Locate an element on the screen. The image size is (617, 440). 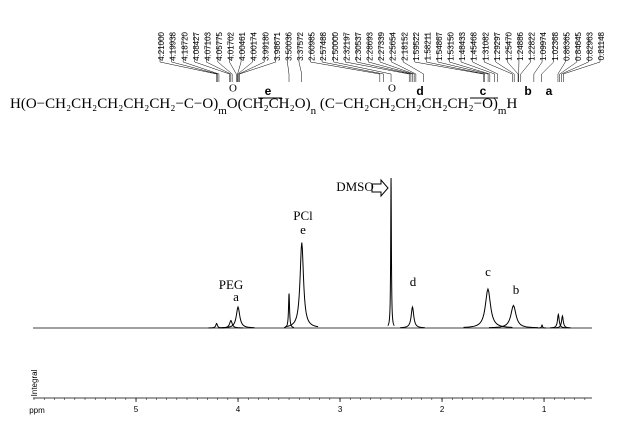
peak-label: 0.82963 is located at coordinates (590, 45).